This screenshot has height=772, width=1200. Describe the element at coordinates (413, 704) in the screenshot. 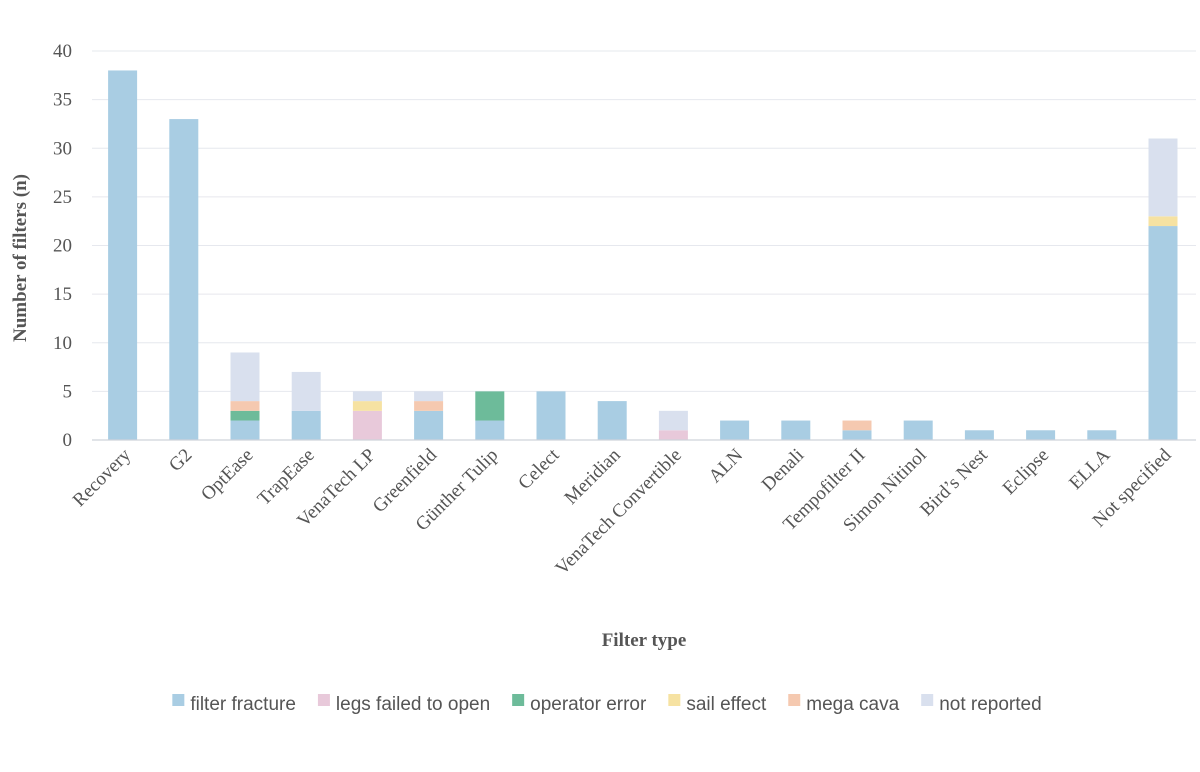

I see `legend-label: legs failed to open` at that location.